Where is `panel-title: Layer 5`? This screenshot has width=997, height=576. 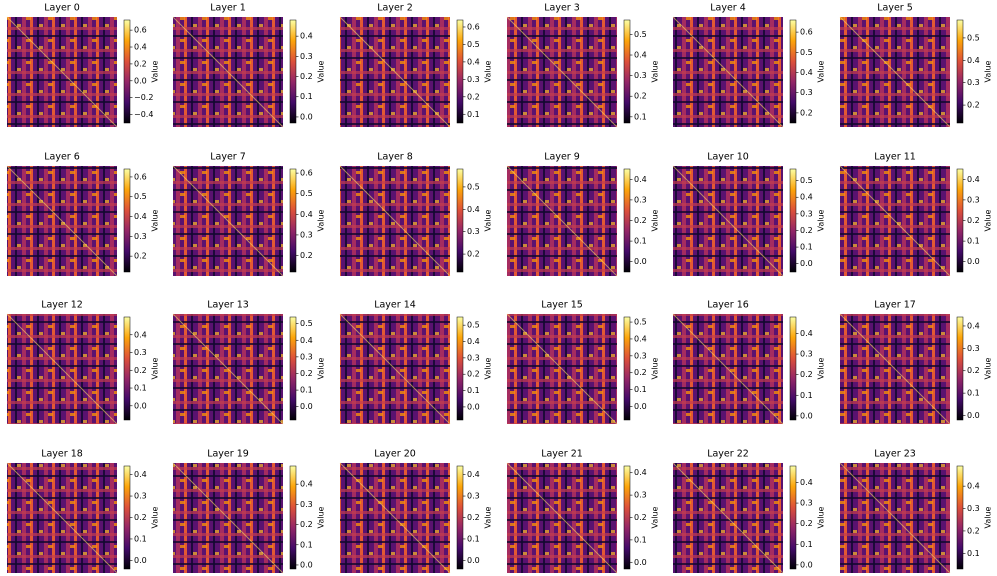 panel-title: Layer 5 is located at coordinates (895, 8).